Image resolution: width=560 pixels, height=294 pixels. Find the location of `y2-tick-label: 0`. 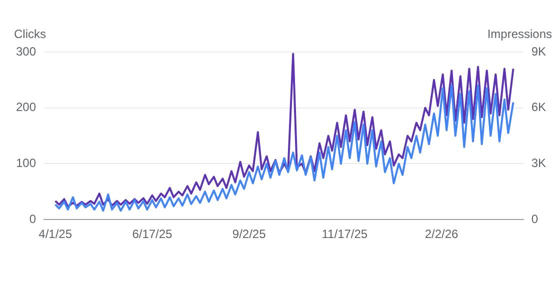

y2-tick-label: 0 is located at coordinates (534, 219).